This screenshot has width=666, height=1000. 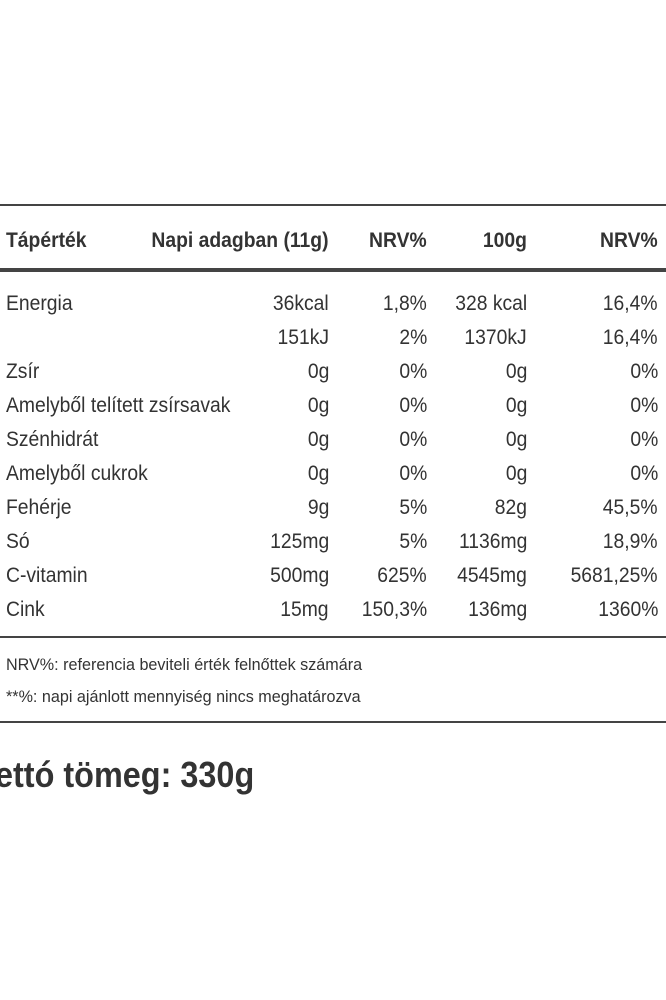 What do you see at coordinates (47, 575) in the screenshot?
I see `cell-nutrient: C-vitamin` at bounding box center [47, 575].